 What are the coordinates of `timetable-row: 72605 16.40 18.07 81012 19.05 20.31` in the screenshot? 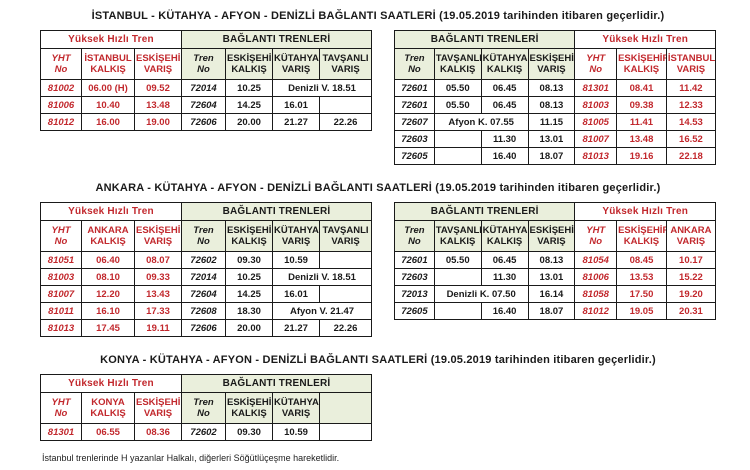 It's located at (555, 311).